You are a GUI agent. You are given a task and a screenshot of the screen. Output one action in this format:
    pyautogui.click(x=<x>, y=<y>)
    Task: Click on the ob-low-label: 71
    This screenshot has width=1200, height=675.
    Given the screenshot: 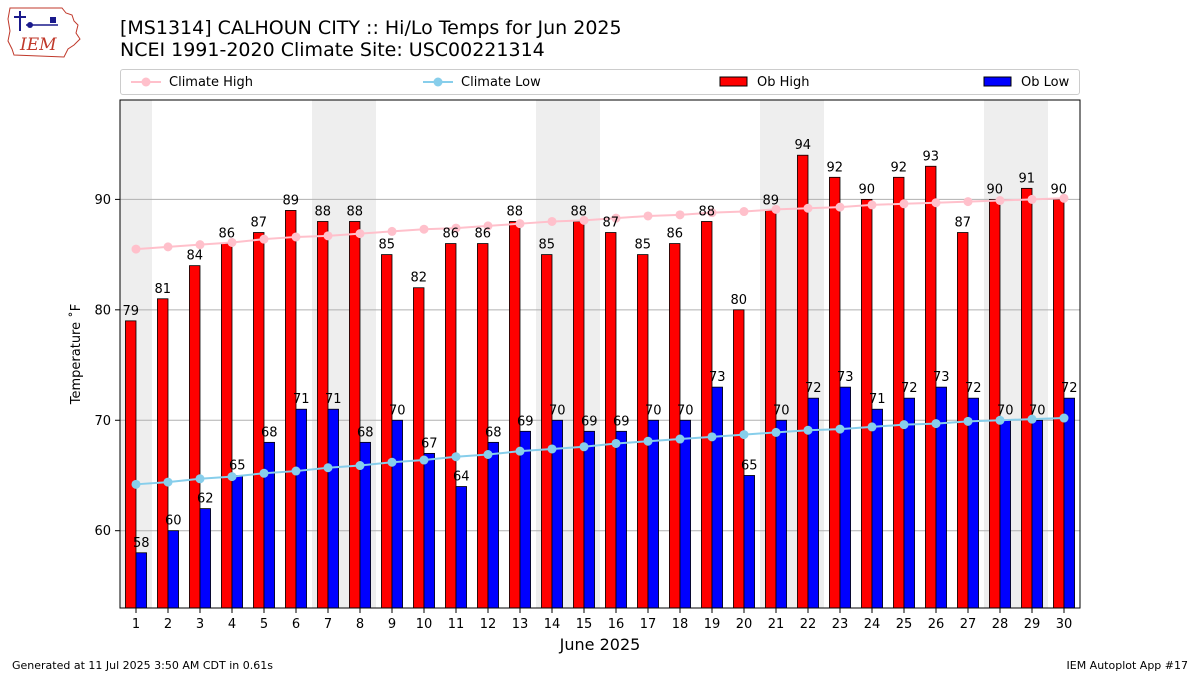 What is the action you would take?
    pyautogui.click(x=333, y=399)
    